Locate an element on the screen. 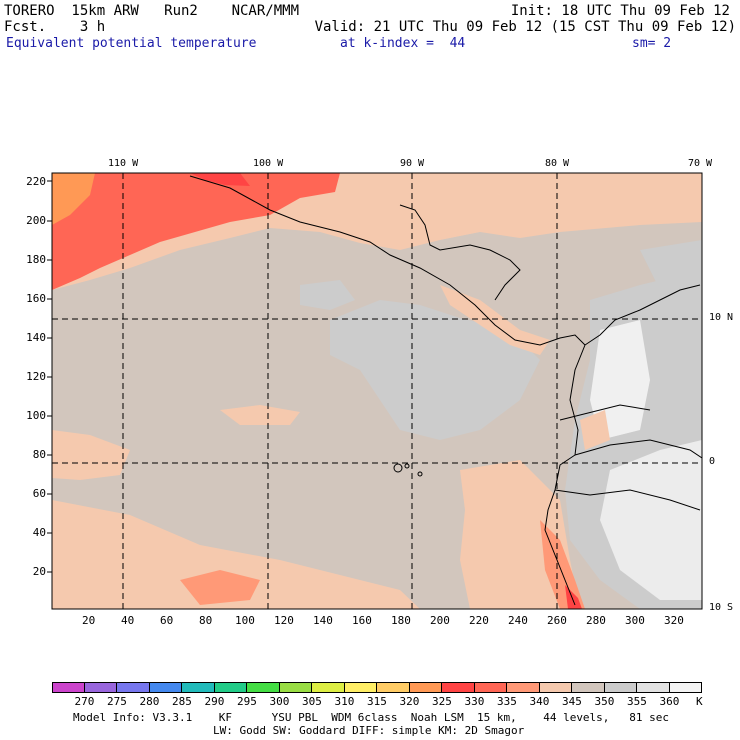  smoothing: sm= 2 is located at coordinates (652, 43).